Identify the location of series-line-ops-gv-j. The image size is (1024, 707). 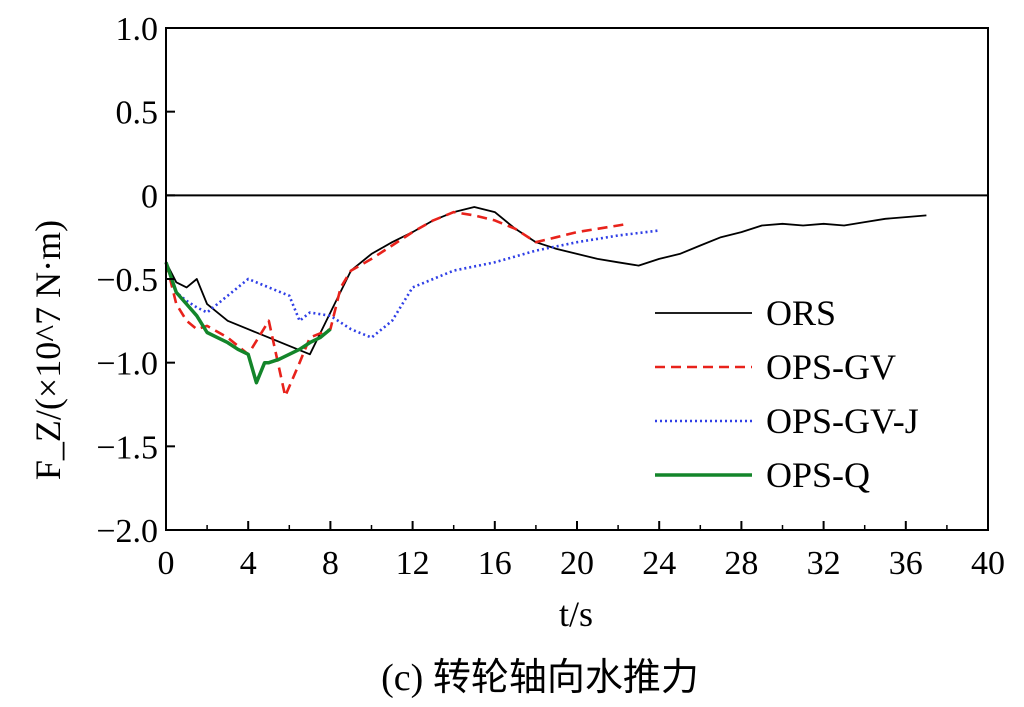
(412, 284).